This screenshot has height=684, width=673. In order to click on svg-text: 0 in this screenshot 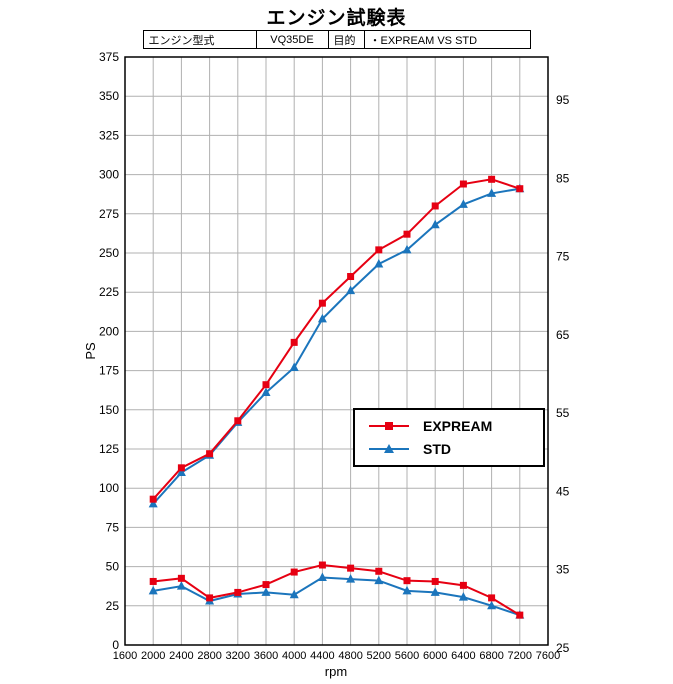, I will do `click(115, 645)`.